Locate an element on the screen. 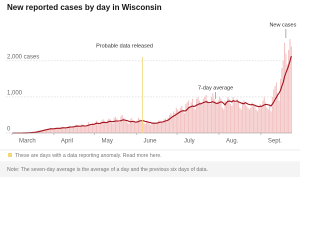 The image size is (320, 240). y-tick-label: 2,000 cases is located at coordinates (23, 57).